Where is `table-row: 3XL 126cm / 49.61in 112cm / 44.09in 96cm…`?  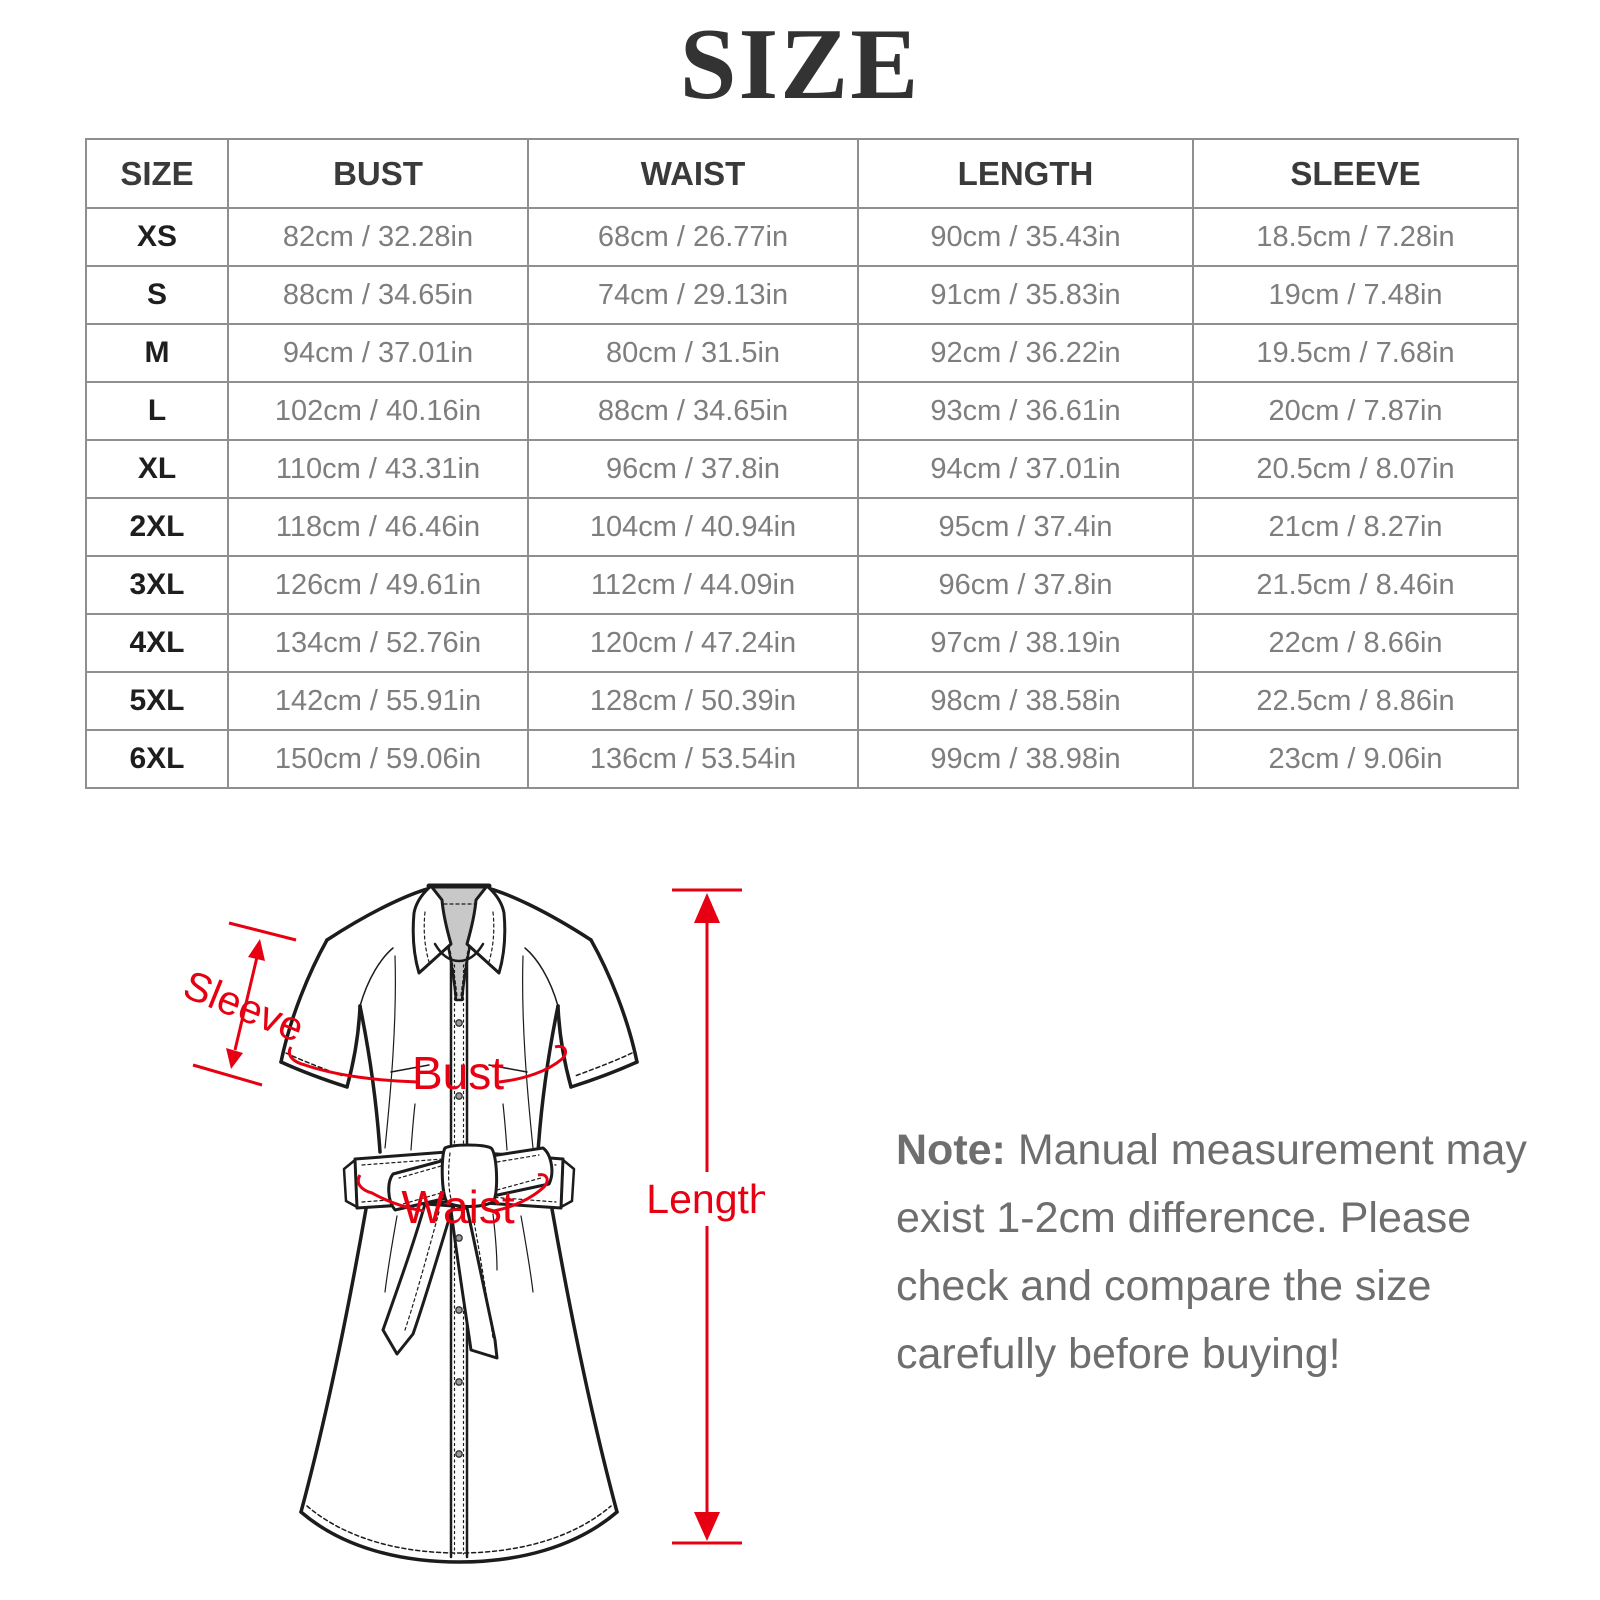
table-row: 3XL 126cm / 49.61in 112cm / 44.09in 96cm… is located at coordinates (802, 585).